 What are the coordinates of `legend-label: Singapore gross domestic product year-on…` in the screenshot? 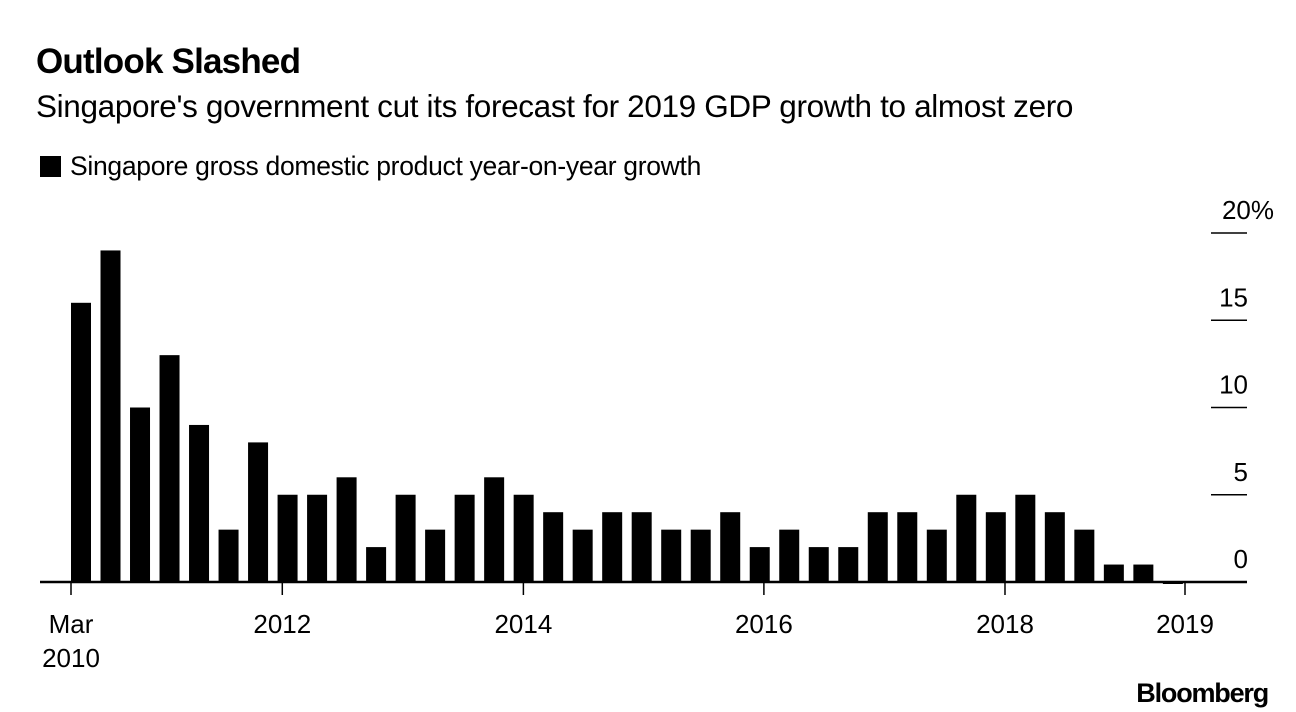 It's located at (386, 165).